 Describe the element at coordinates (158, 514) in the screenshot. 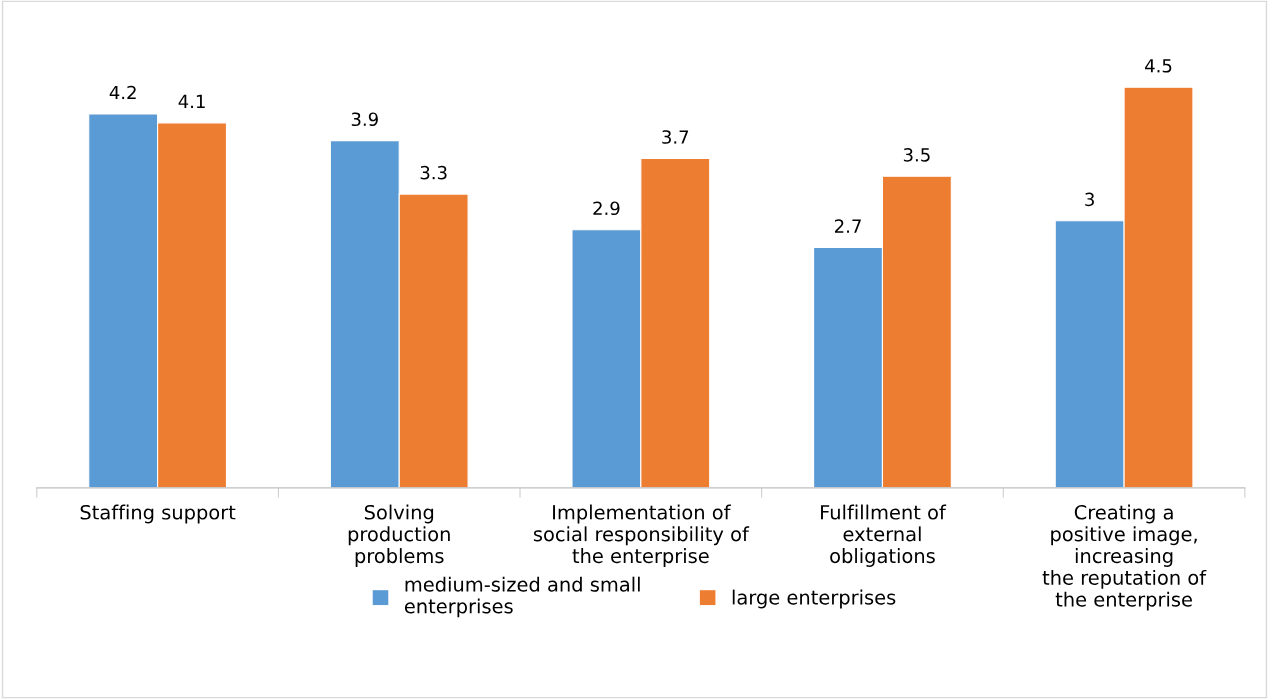

I see `x-tick-label: Staffing support` at that location.